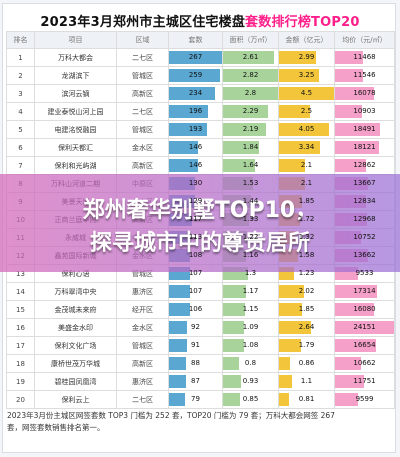 This screenshot has height=457, width=400. What do you see at coordinates (250, 256) in the screenshot?
I see `area-cell-content: 1.16` at bounding box center [250, 256].